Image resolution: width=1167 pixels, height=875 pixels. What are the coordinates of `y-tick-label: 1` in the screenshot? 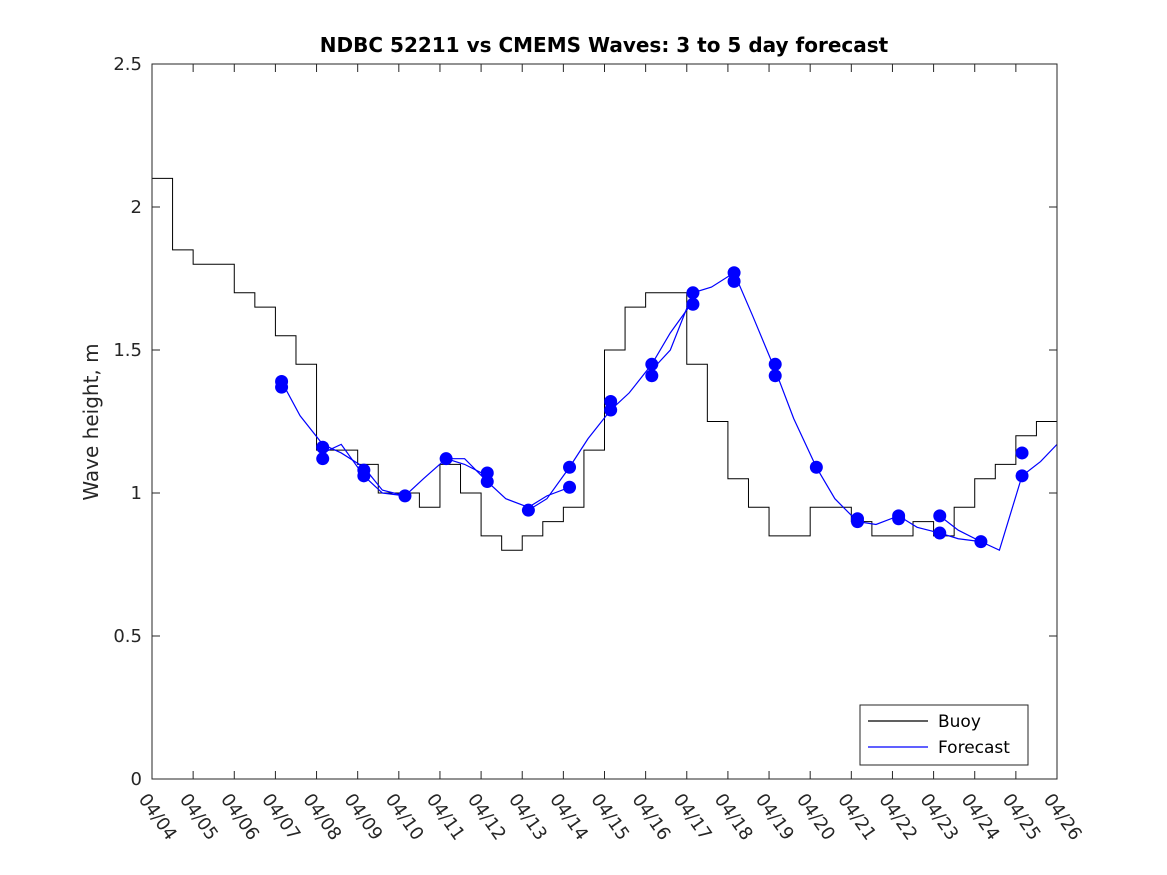 It's located at (136, 493).